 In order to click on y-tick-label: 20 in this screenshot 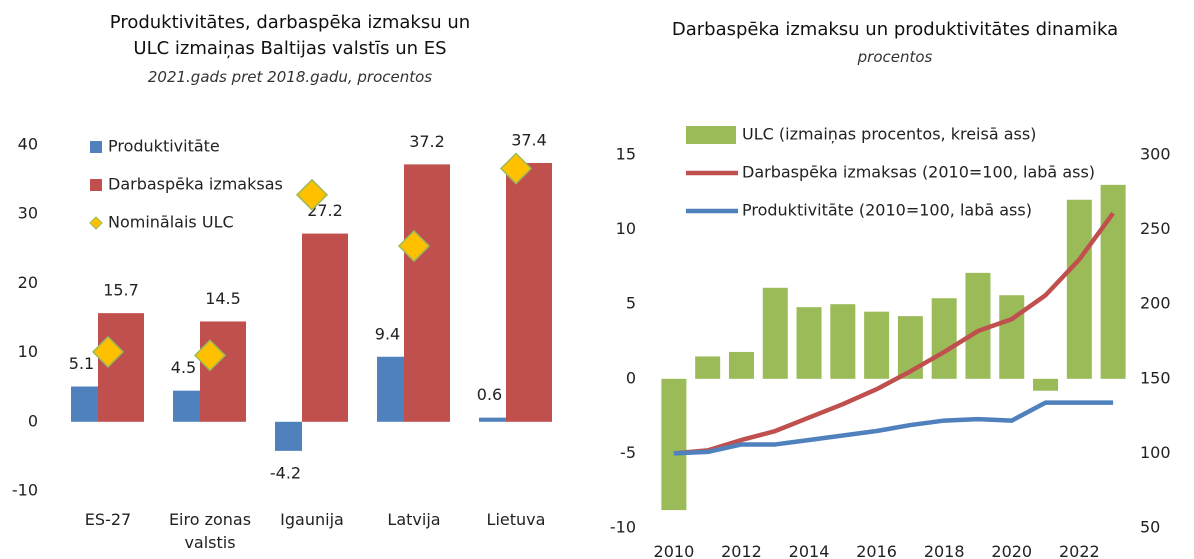, I will do `click(28, 282)`.